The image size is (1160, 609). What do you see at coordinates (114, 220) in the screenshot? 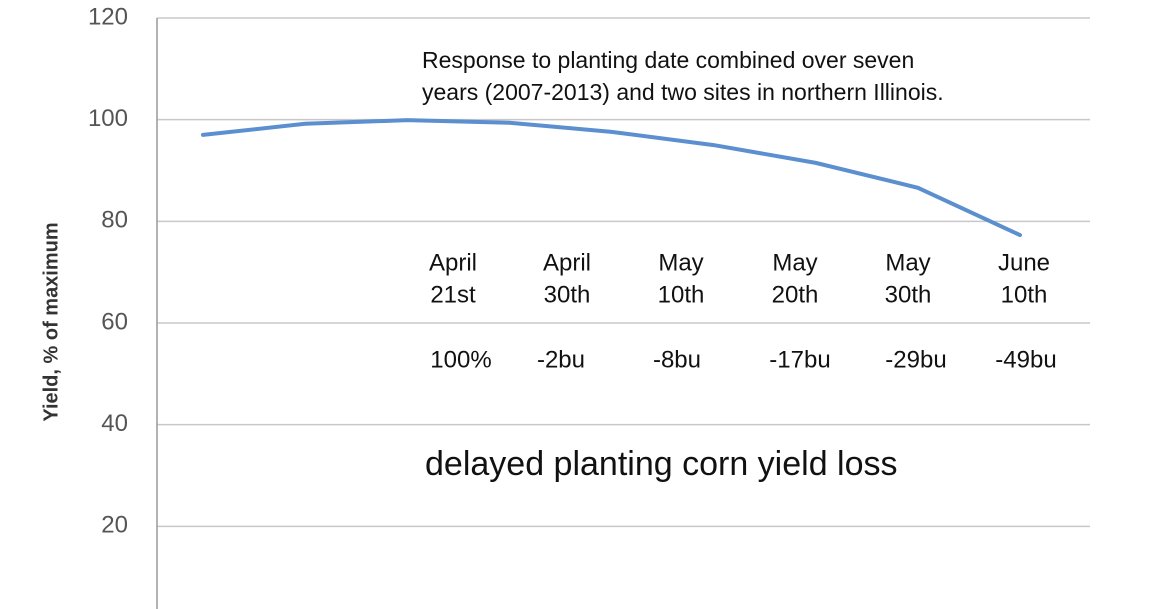
I see `y-tick-label: 80` at bounding box center [114, 220].